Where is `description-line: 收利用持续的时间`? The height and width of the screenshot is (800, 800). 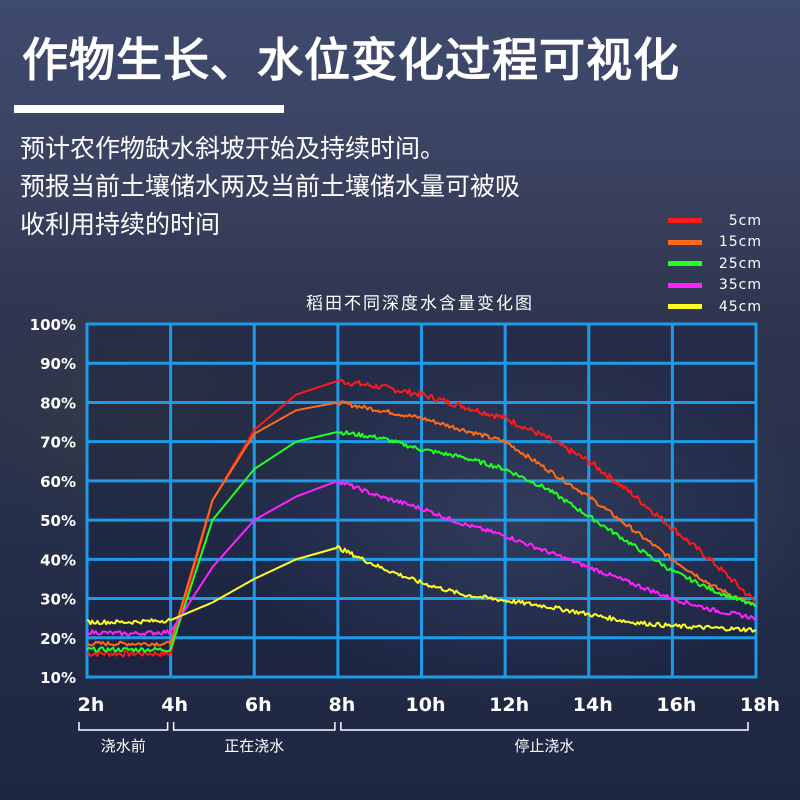 description-line: 收利用持续的时间 is located at coordinates (120, 224).